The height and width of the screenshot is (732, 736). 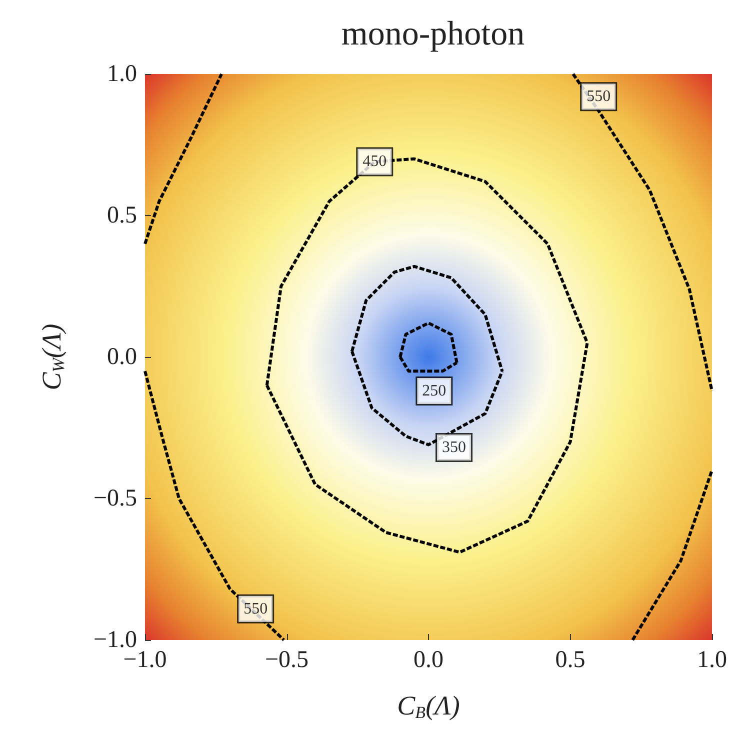 What do you see at coordinates (286, 660) in the screenshot?
I see `x-tick-label: −0.5` at bounding box center [286, 660].